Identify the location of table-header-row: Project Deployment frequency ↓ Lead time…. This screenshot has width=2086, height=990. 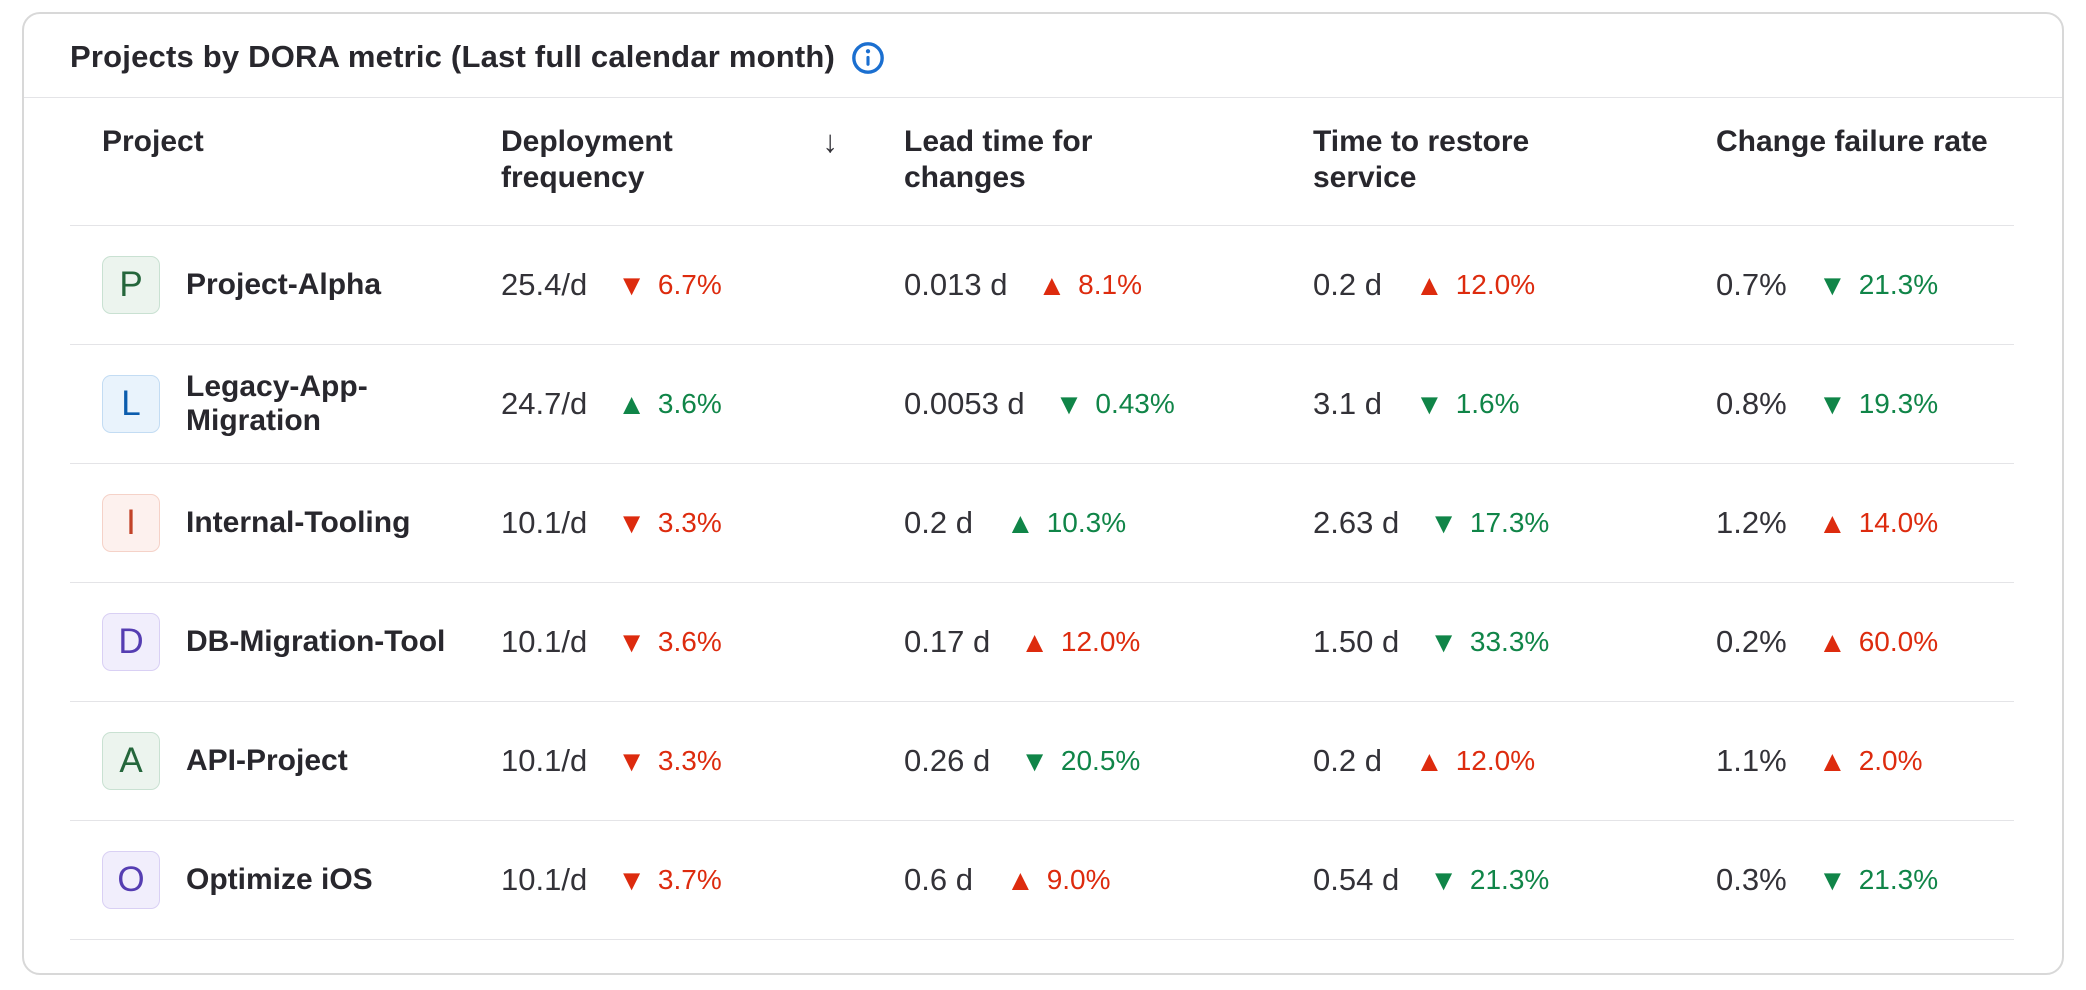
(1042, 162).